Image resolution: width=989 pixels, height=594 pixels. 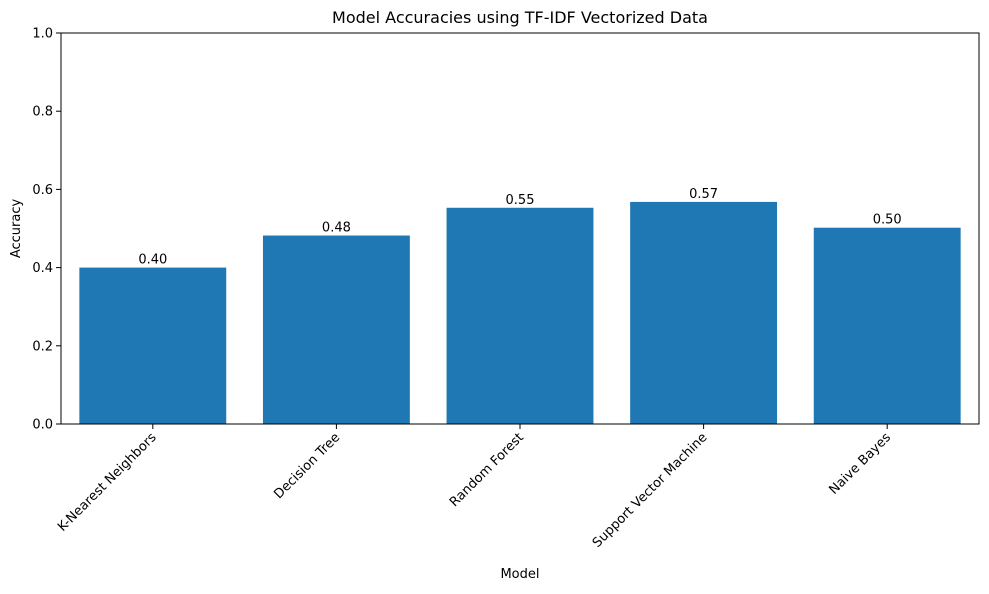 I want to click on y-axis: 0.0 0.2 0.4 0.6 0.8 1.0, so click(x=46, y=230).